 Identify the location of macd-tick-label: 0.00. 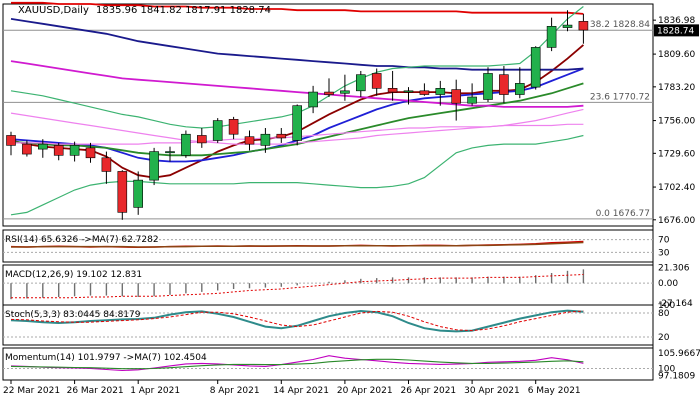
(668, 284).